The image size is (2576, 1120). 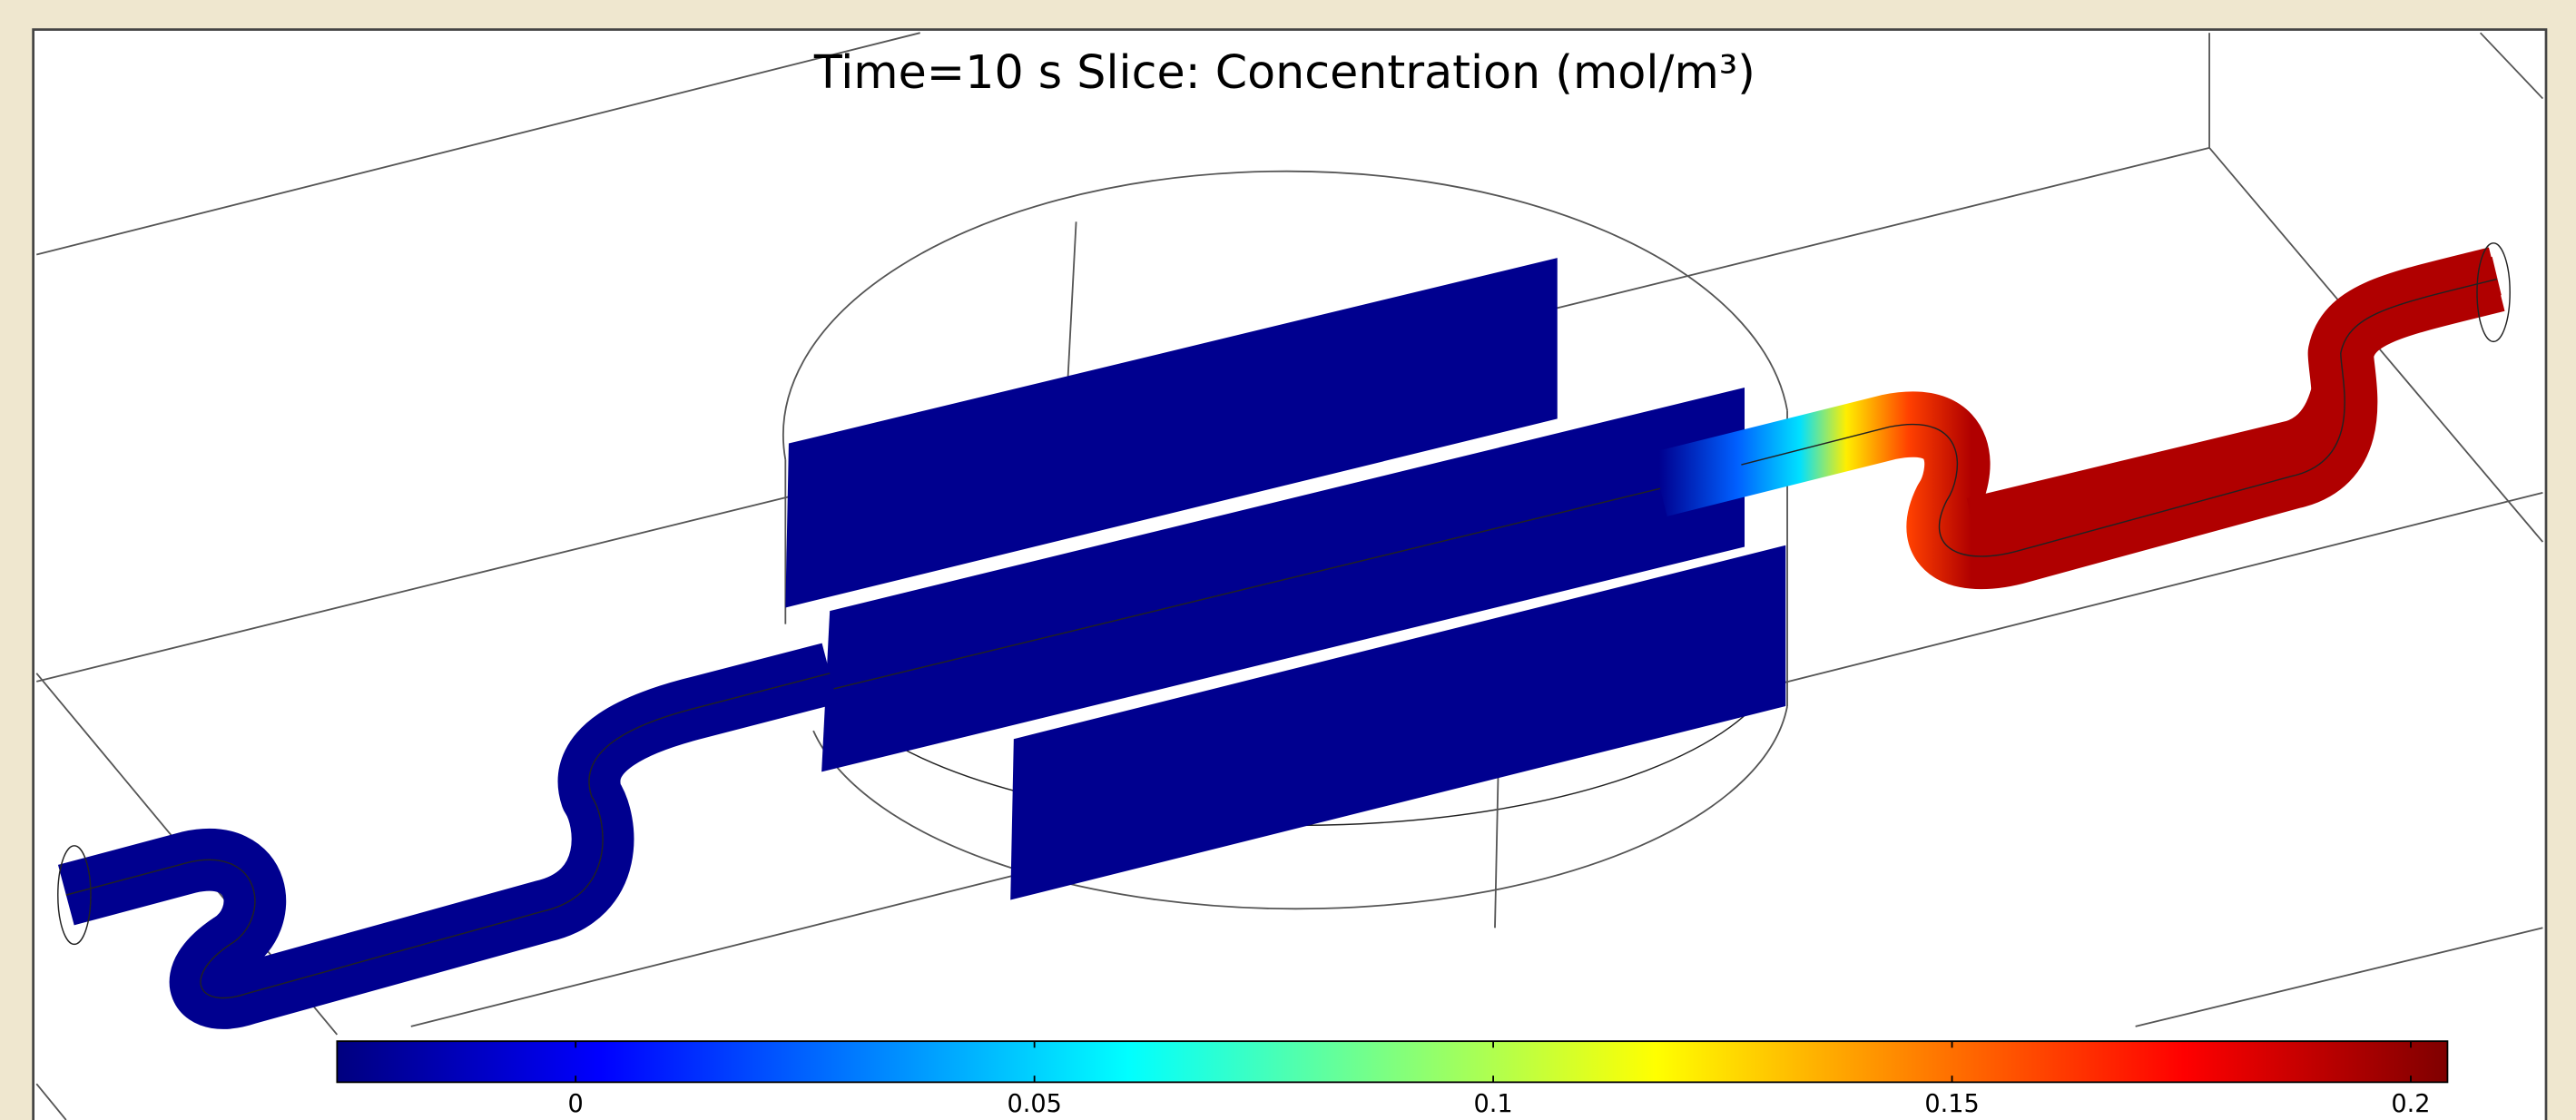 What do you see at coordinates (2410, 1104) in the screenshot?
I see `colorbar-tick-label: 0.2` at bounding box center [2410, 1104].